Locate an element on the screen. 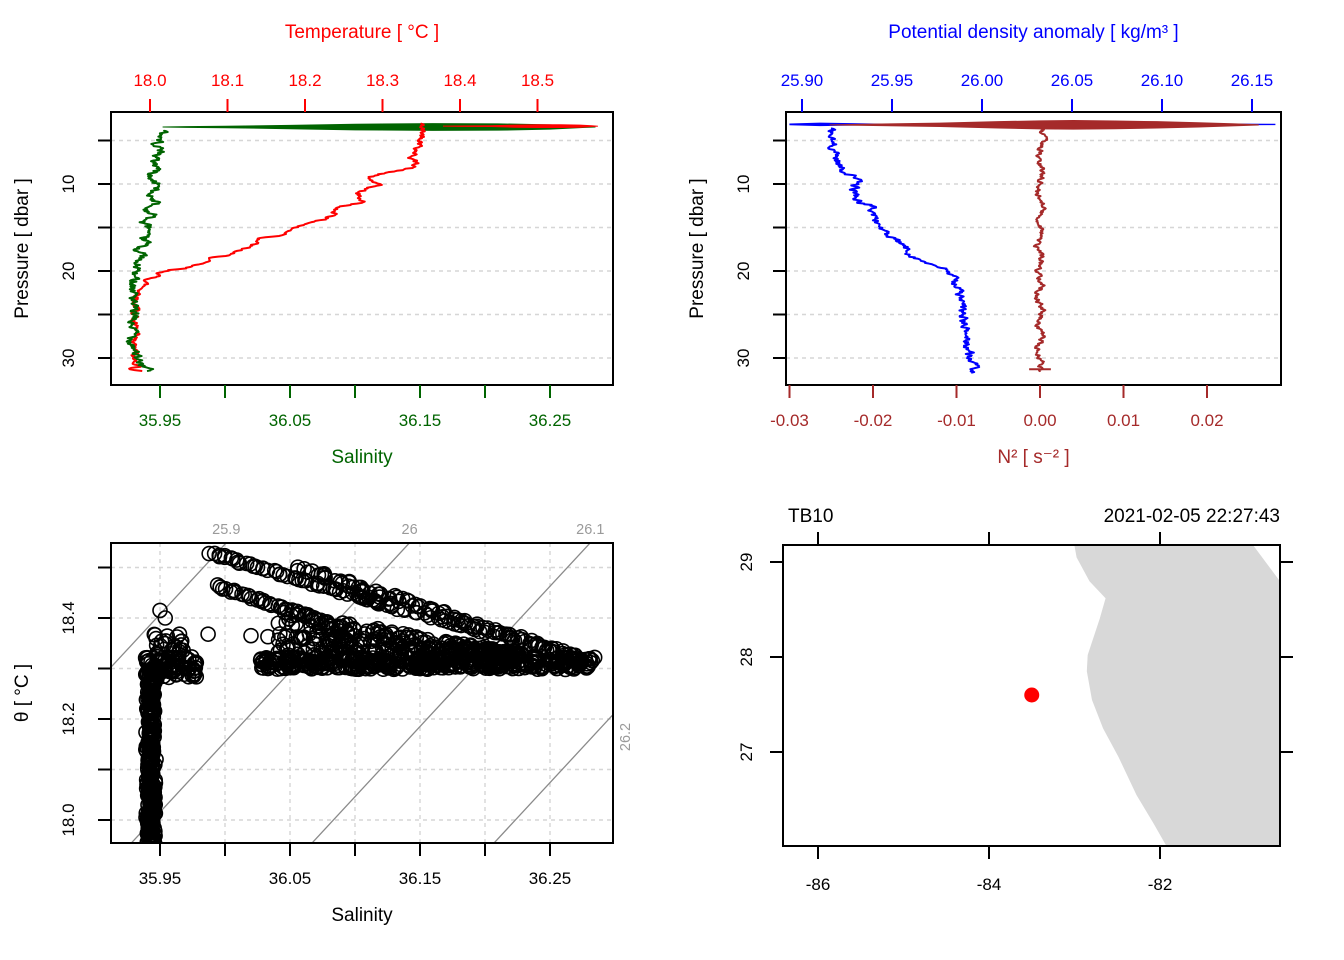 The height and width of the screenshot is (960, 1344). isopycnal-label: 26 is located at coordinates (410, 530).